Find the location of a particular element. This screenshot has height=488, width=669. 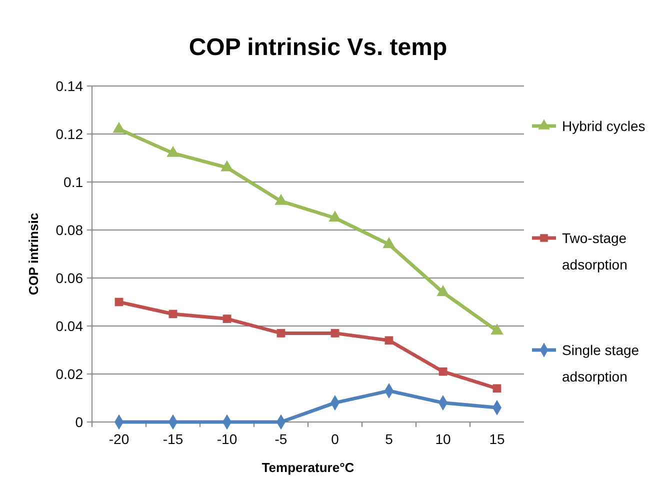

legend-label: Hybrid cycles is located at coordinates (604, 126).